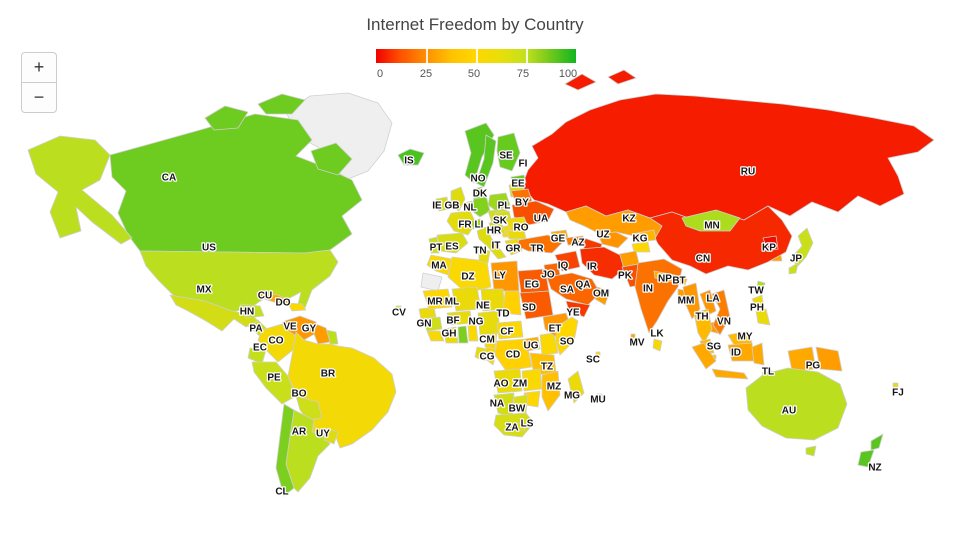  I want to click on country-nl, so click(469, 206).